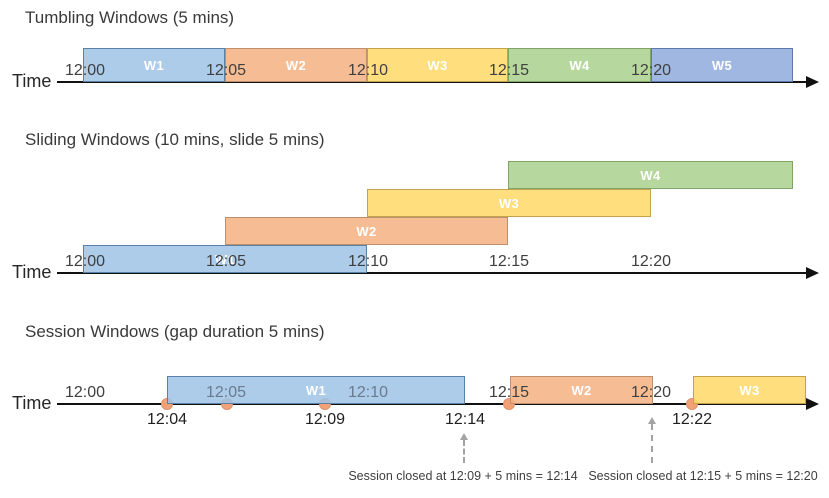  I want to click on window-box-sliding-w2: W2, so click(366, 231).